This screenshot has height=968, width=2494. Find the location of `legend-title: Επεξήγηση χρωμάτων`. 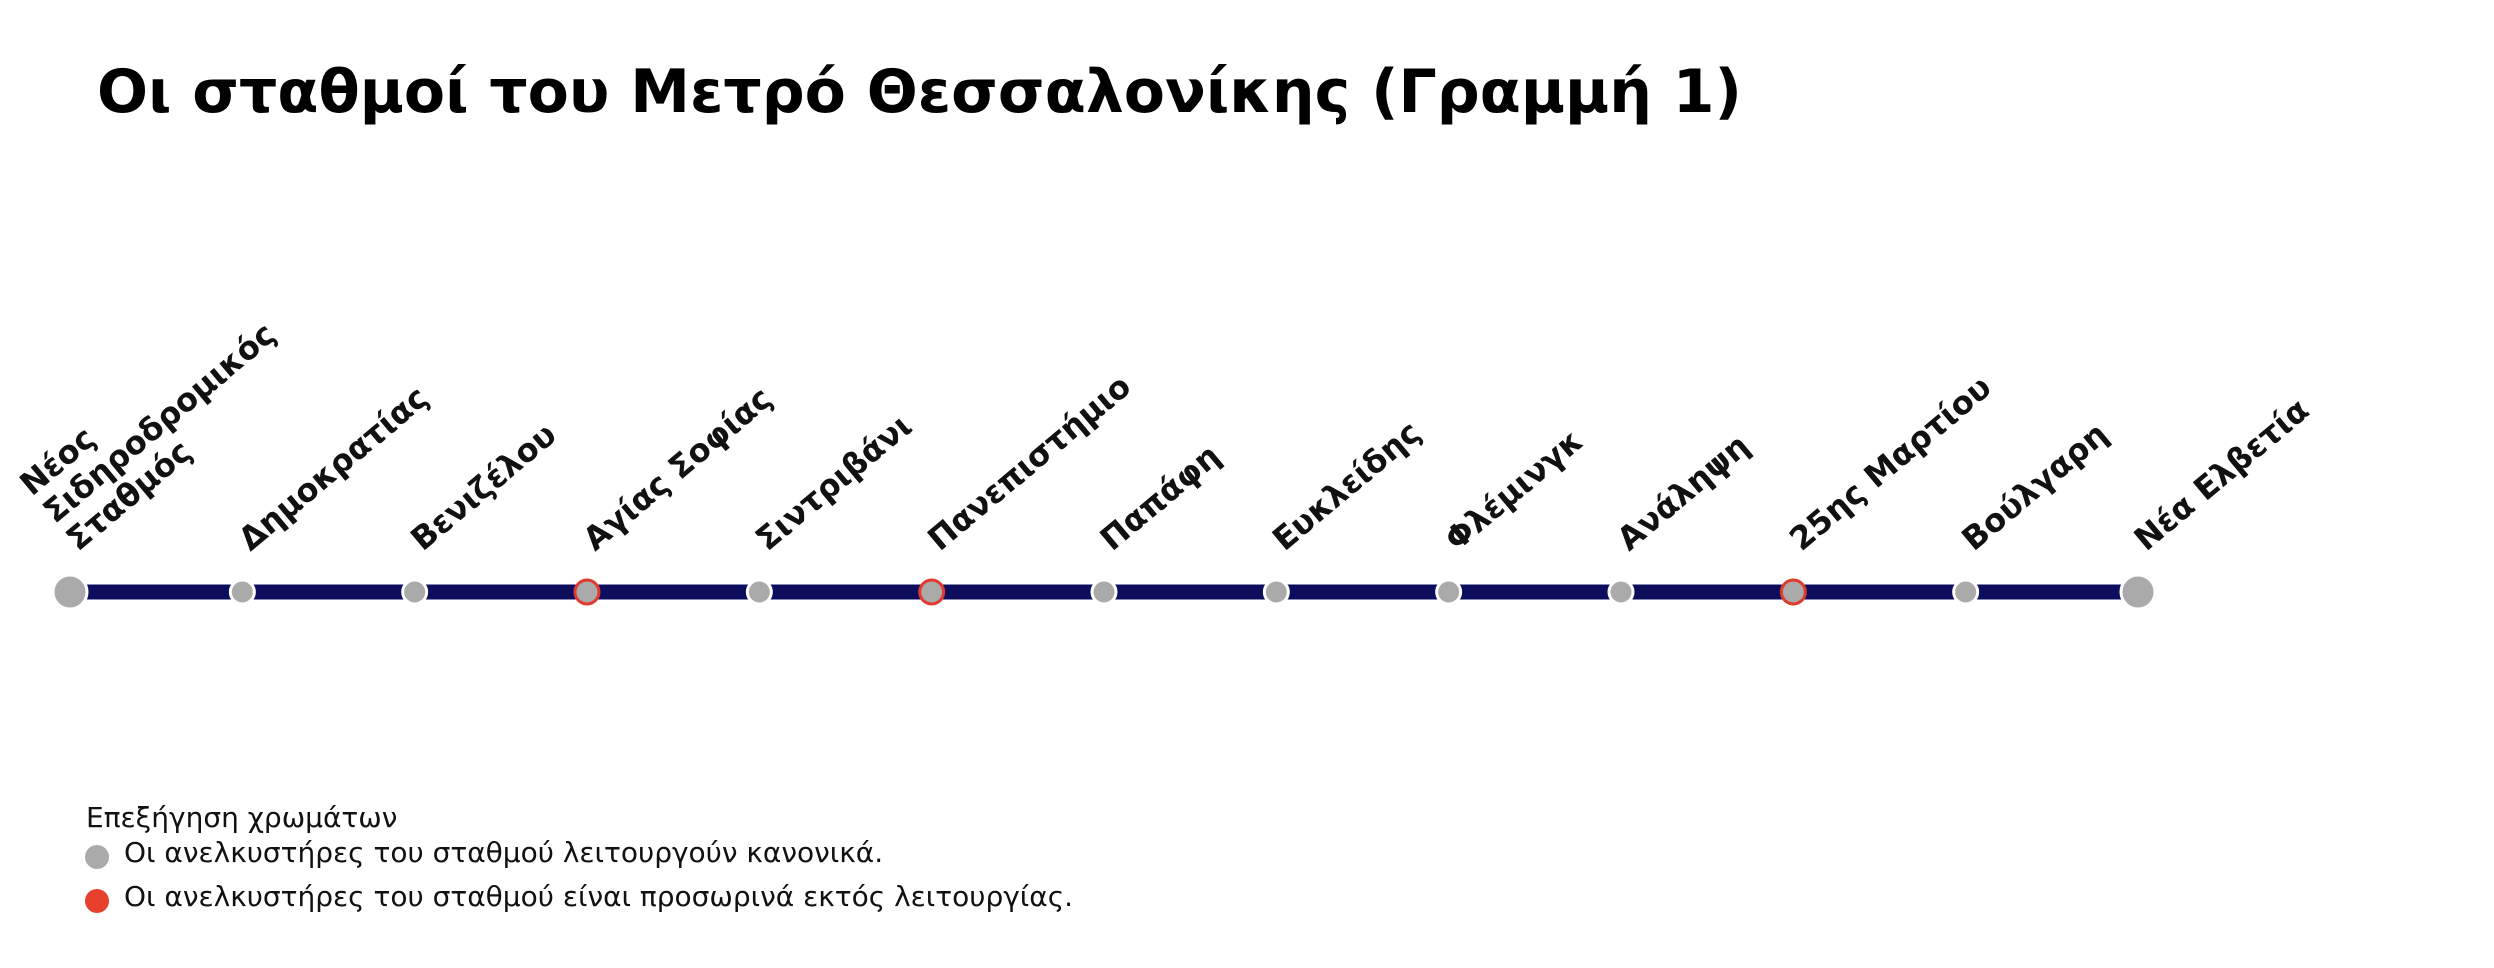

legend-title: Επεξήγηση χρωμάτων is located at coordinates (241, 817).